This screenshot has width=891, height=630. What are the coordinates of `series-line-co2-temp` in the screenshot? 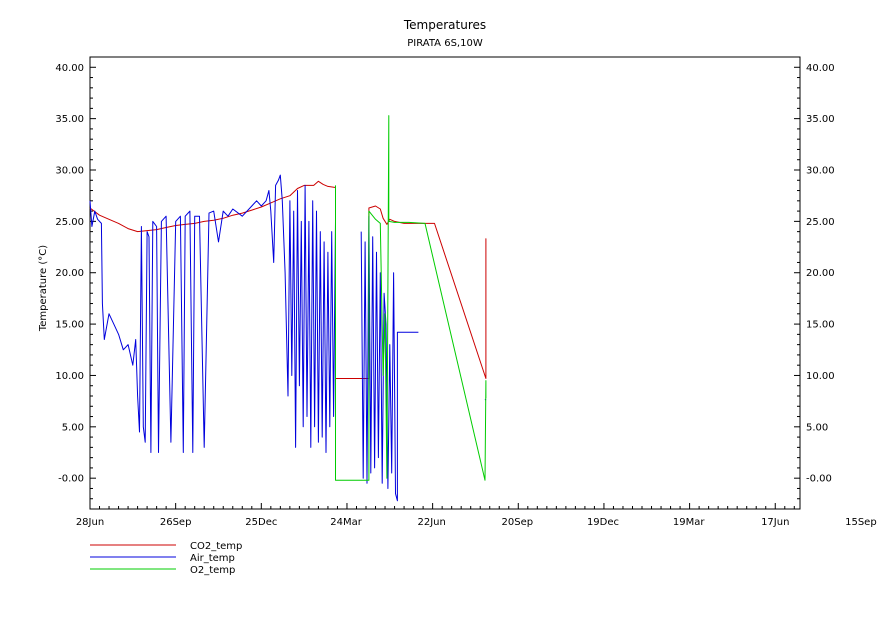 It's located at (288, 279).